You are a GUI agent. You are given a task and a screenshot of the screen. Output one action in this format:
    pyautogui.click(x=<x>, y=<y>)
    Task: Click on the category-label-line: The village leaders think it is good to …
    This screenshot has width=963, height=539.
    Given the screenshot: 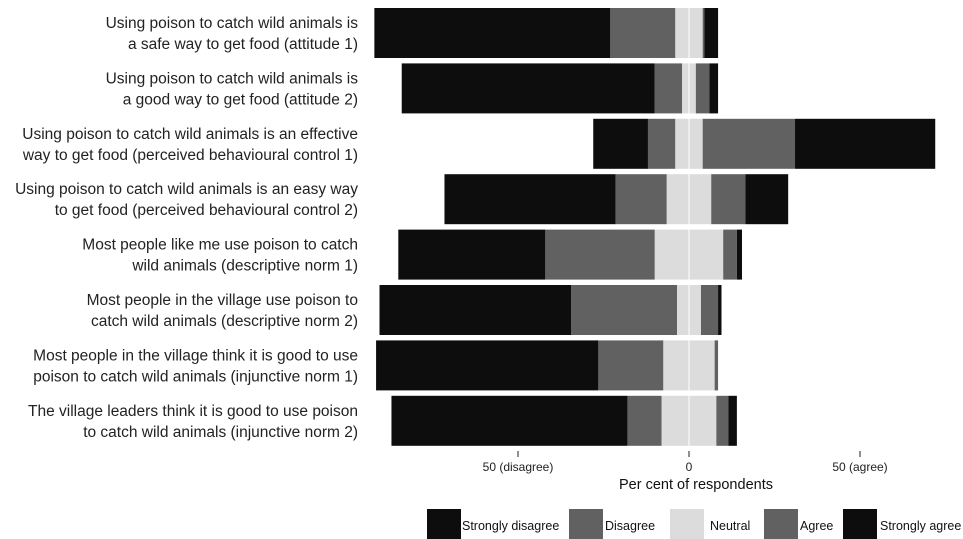 What is the action you would take?
    pyautogui.click(x=193, y=411)
    